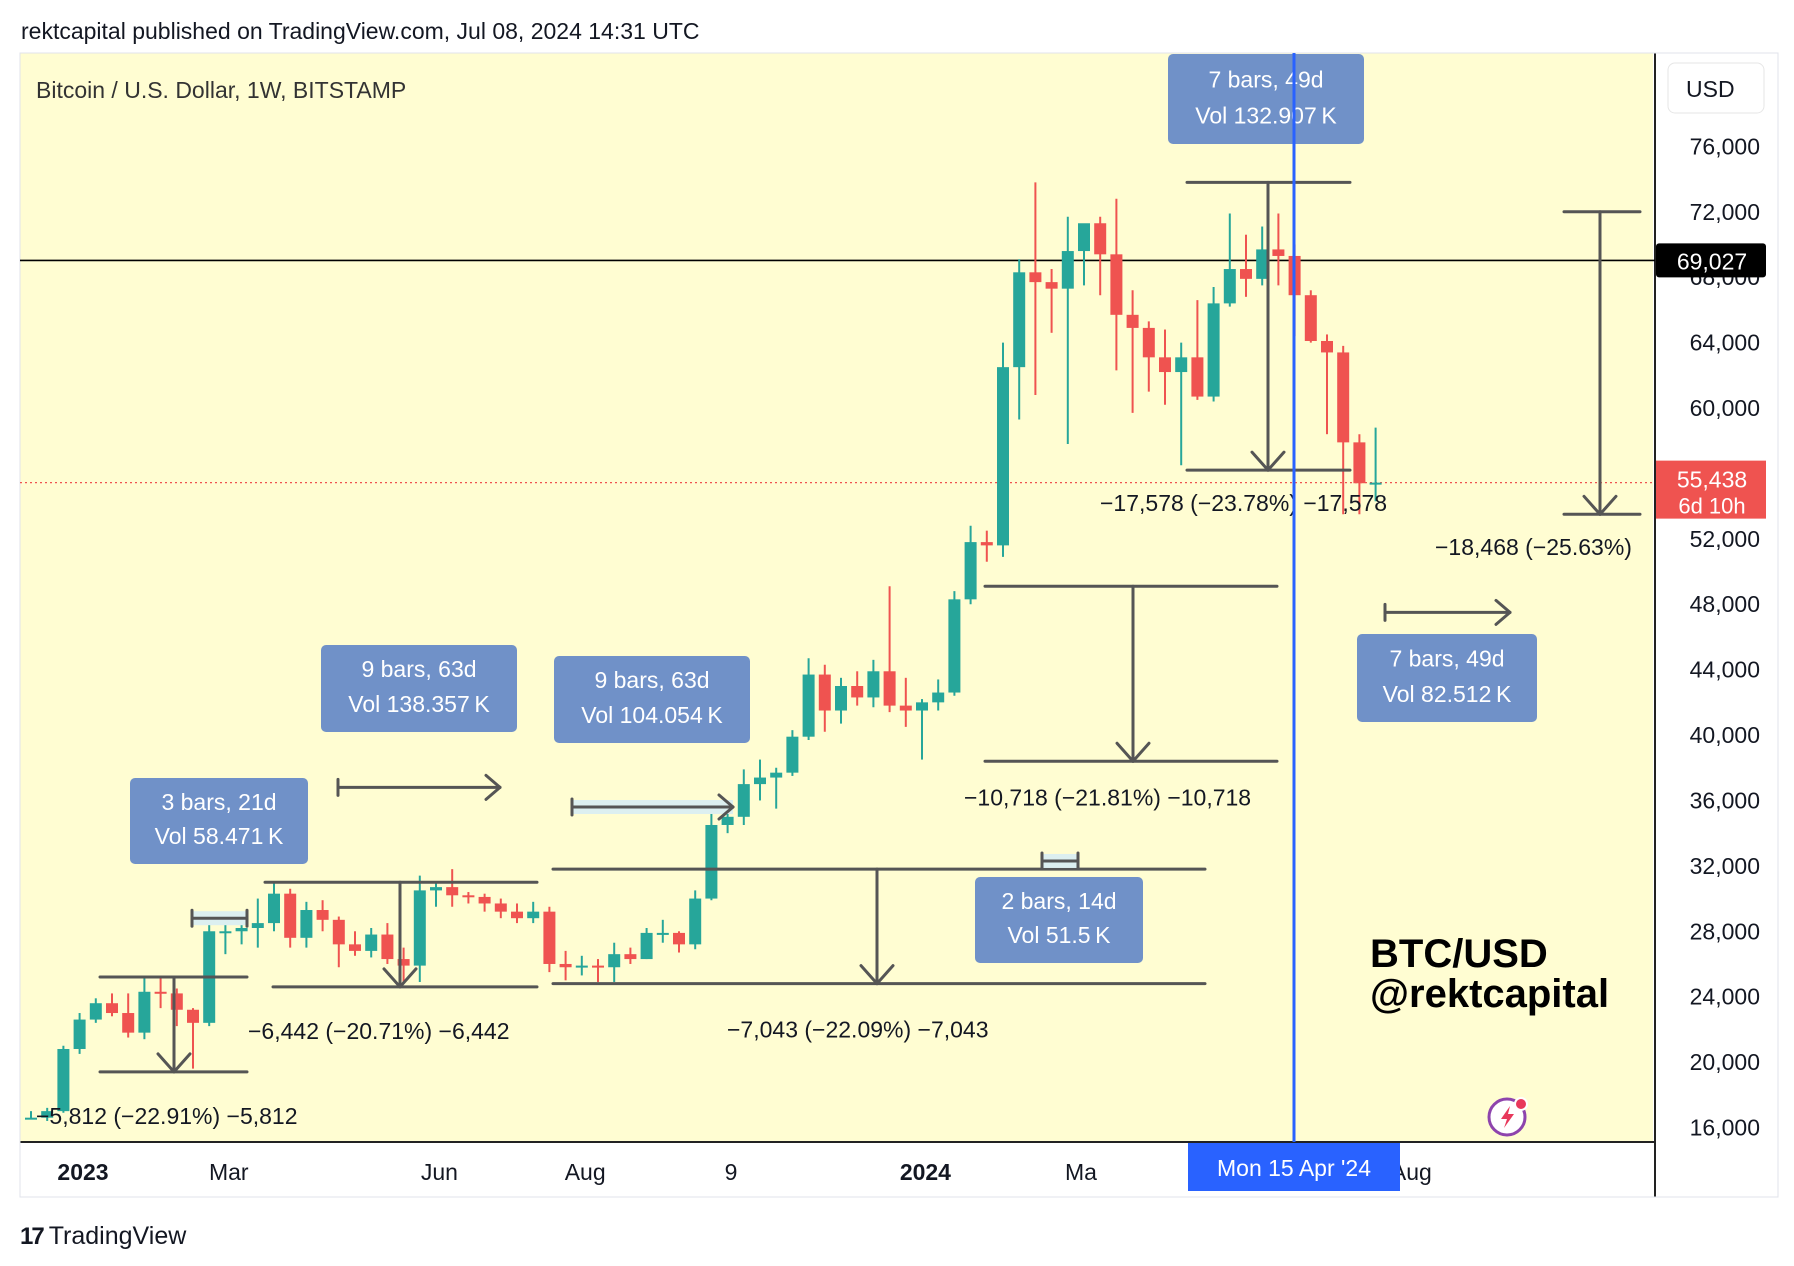  I want to click on currency-button: USD, so click(1716, 88).